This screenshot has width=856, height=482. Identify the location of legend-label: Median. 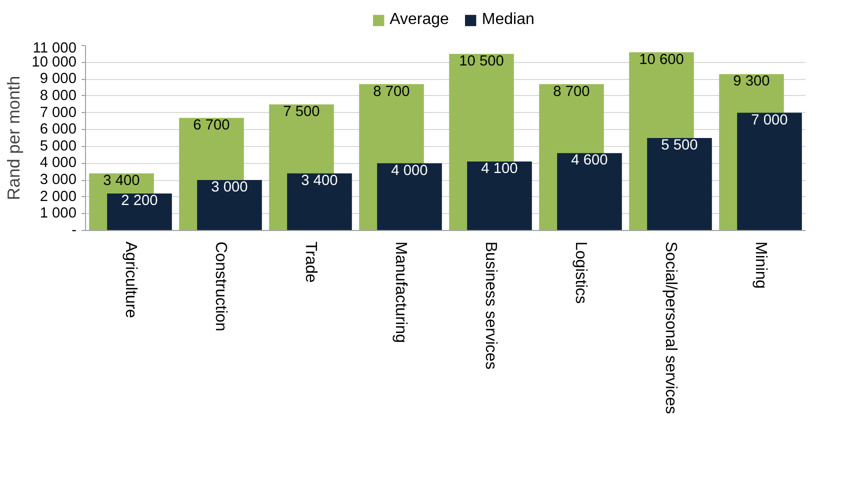
(508, 20).